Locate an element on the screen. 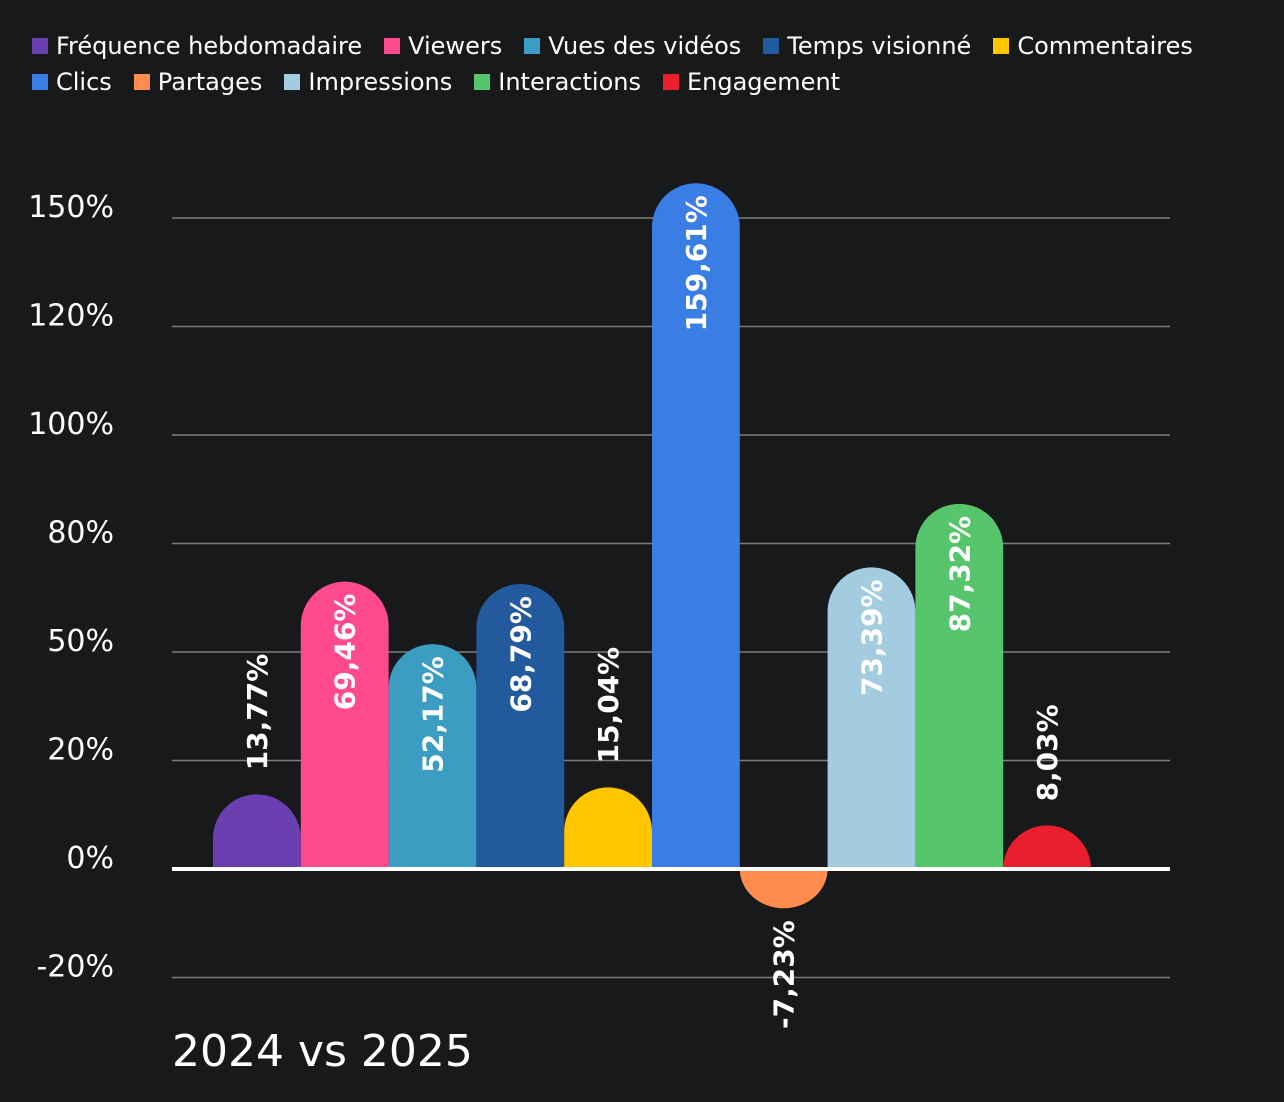 The image size is (1284, 1102). legend-item: Interactions is located at coordinates (557, 82).